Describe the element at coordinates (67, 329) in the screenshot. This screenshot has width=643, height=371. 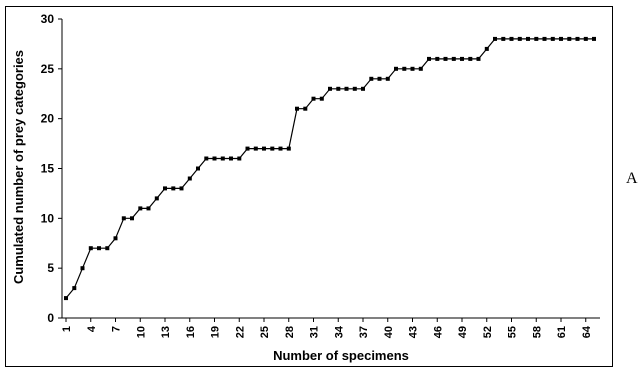
I see `x-tick-label: 1` at that location.